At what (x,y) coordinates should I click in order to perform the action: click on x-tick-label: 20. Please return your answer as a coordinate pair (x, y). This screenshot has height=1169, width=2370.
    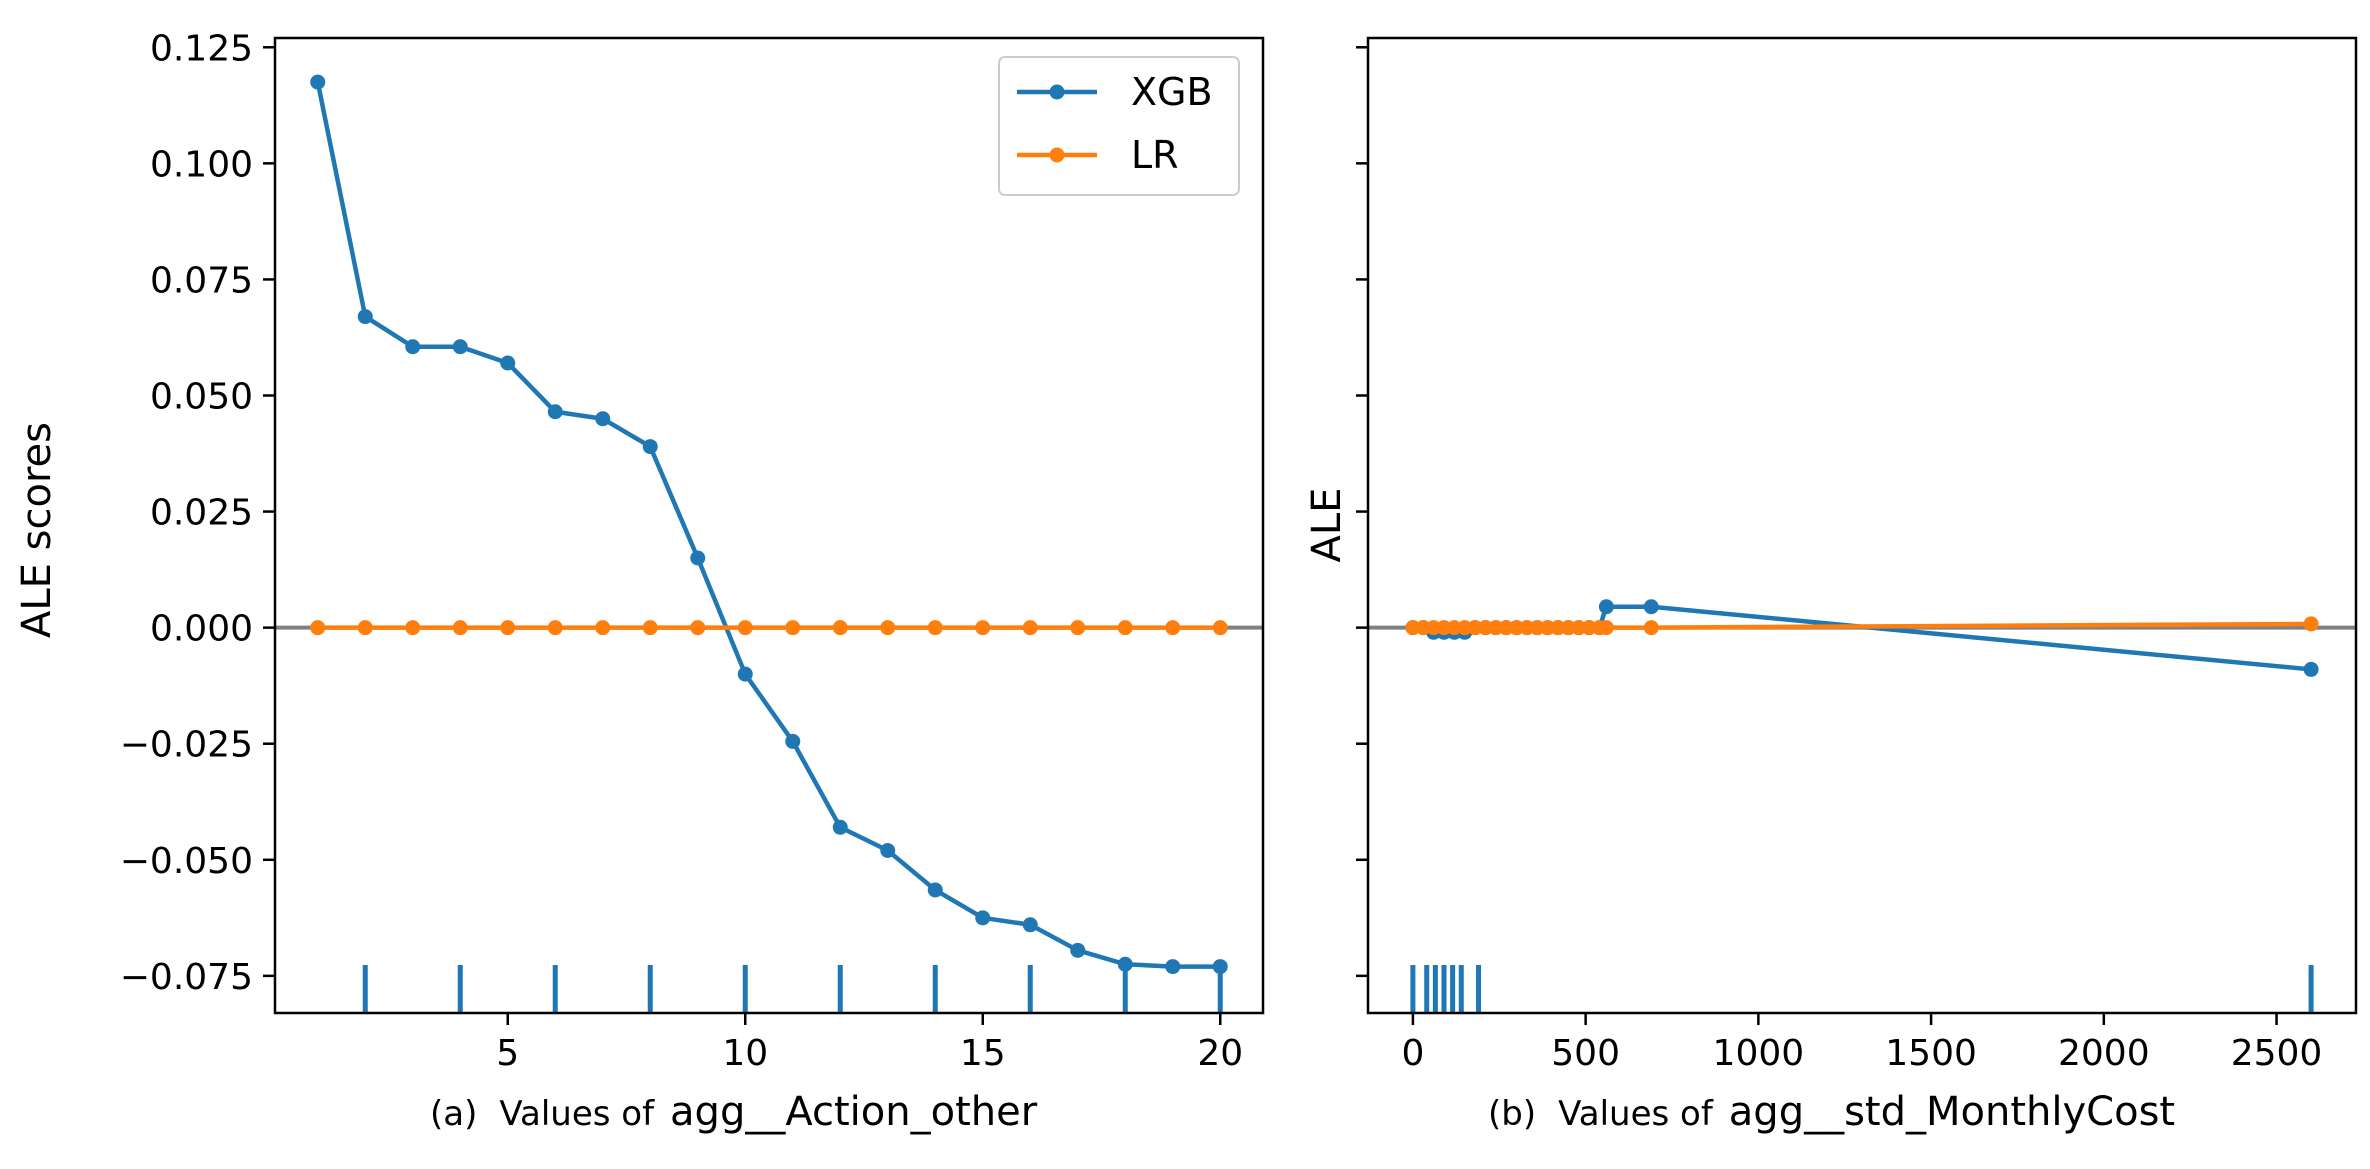
    Looking at the image, I should click on (1220, 1053).